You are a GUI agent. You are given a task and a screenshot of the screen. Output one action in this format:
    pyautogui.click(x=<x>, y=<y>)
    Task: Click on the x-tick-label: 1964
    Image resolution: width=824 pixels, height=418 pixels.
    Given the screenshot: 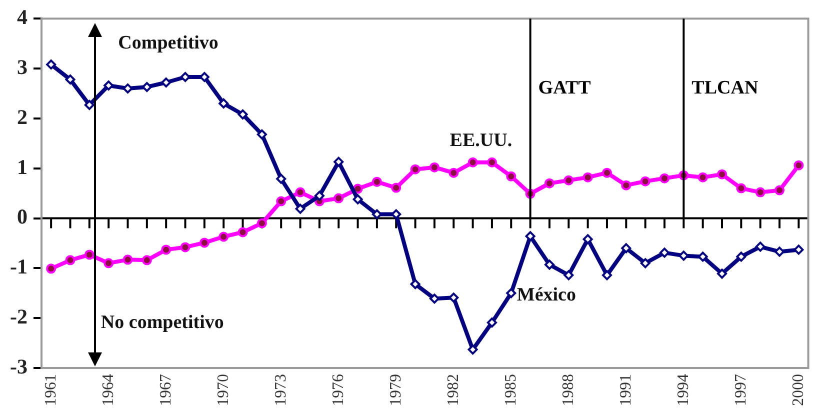 What is the action you would take?
    pyautogui.click(x=108, y=390)
    